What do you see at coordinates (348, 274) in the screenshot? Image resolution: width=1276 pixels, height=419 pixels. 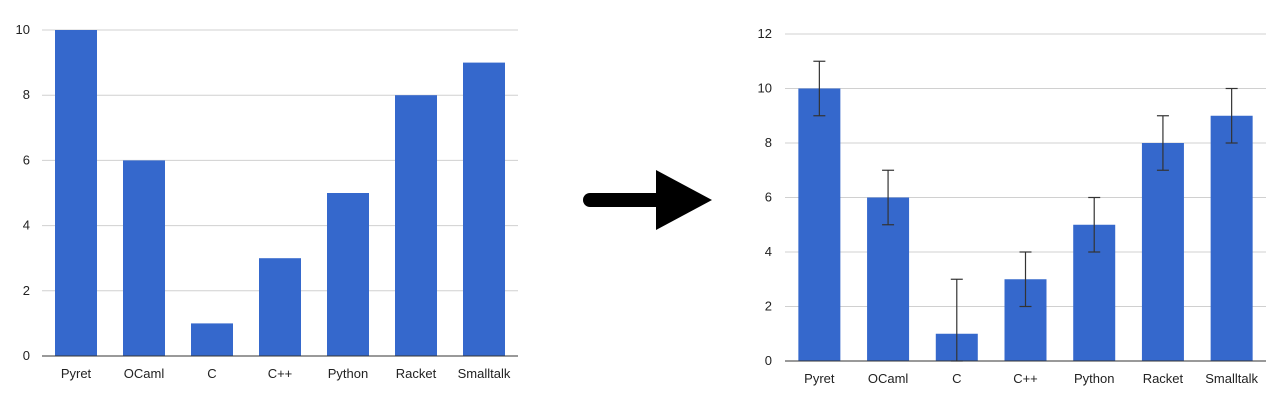 I see `bar-python` at bounding box center [348, 274].